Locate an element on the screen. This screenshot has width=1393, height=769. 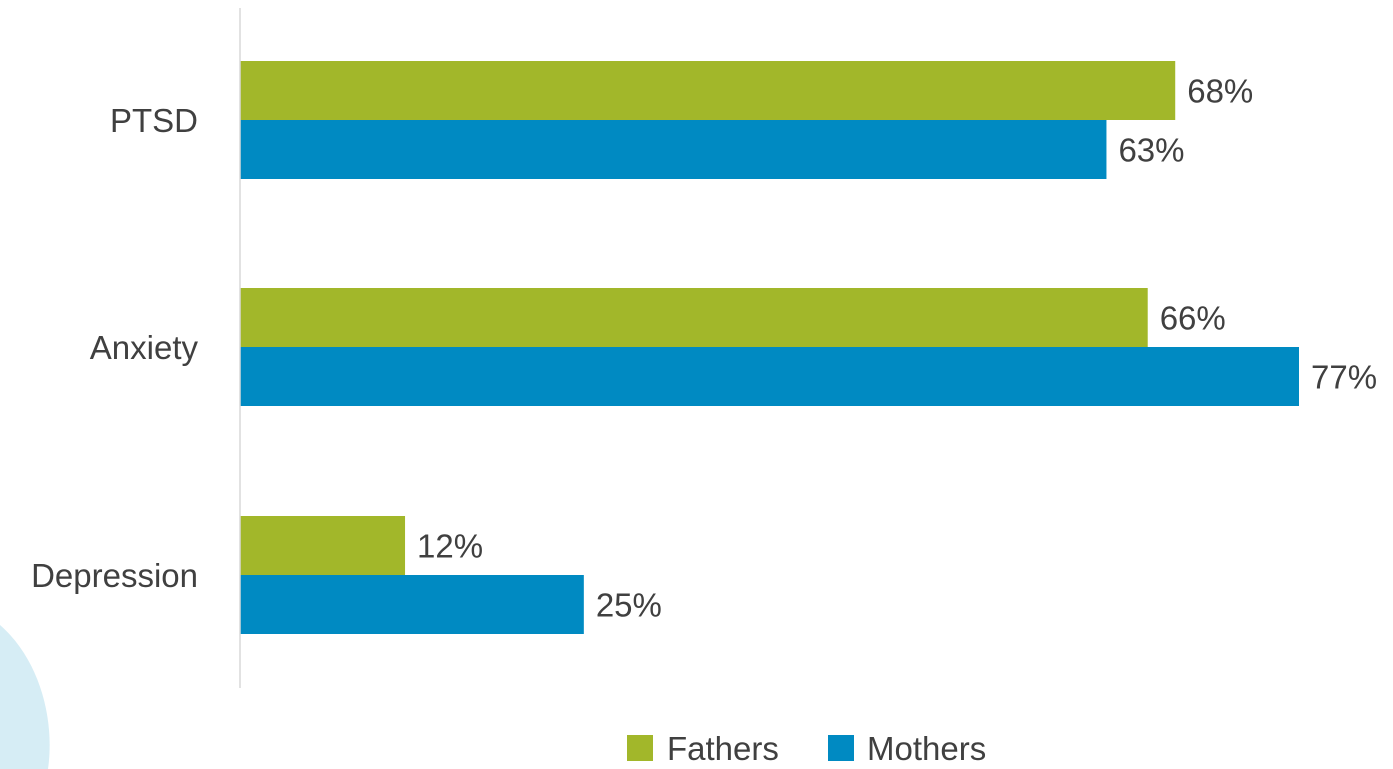
bar-fathers-ptsd is located at coordinates (708, 90).